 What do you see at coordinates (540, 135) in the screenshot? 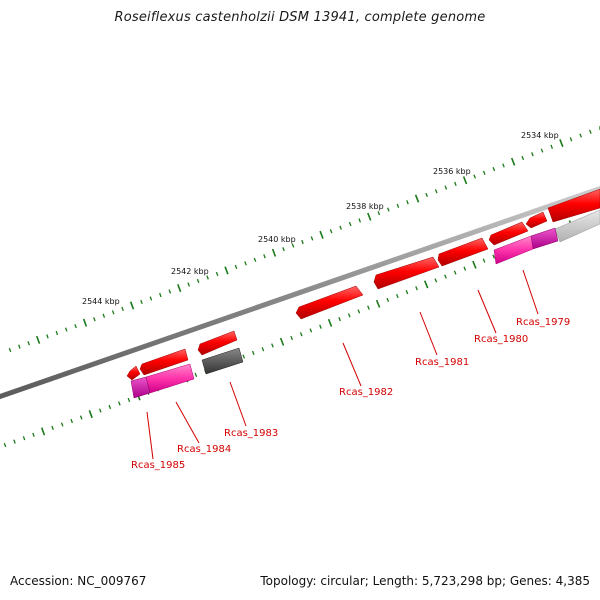
I see `scale-label-2534: 2534 kbp` at bounding box center [540, 135].